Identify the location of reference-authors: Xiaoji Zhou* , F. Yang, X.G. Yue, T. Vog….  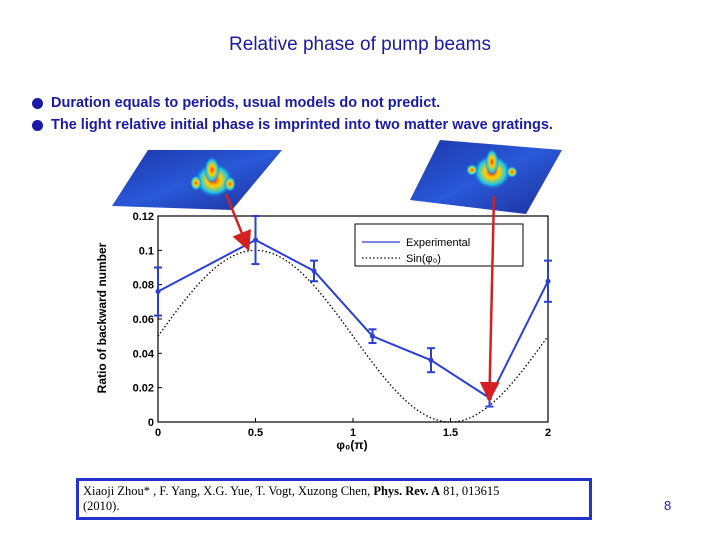
(227, 491).